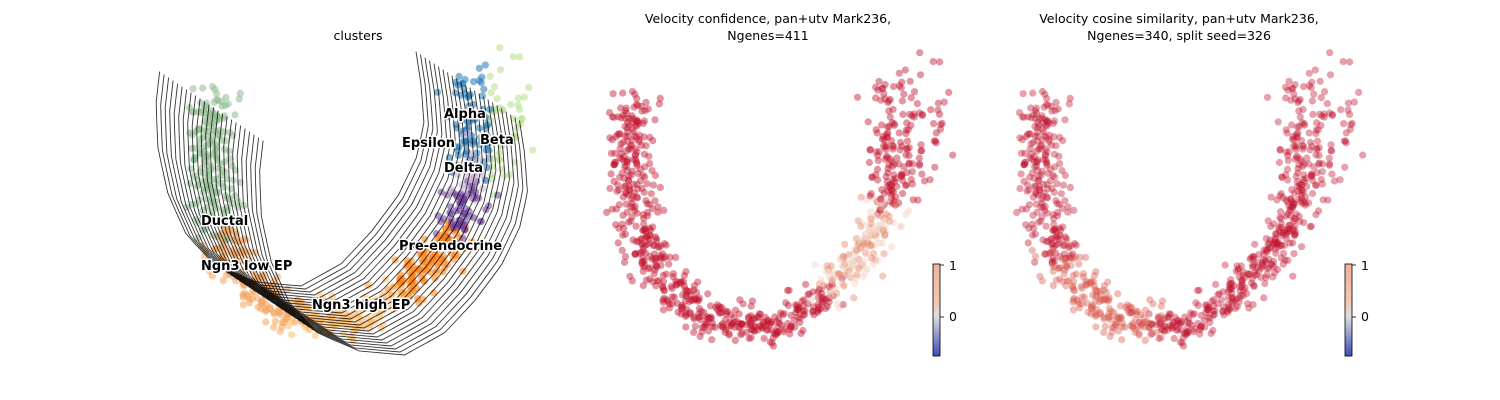 This screenshot has width=1500, height=400. Describe the element at coordinates (246, 266) in the screenshot. I see `cluster-label-ngn3-low-ep: Ngn3 low EP` at that location.